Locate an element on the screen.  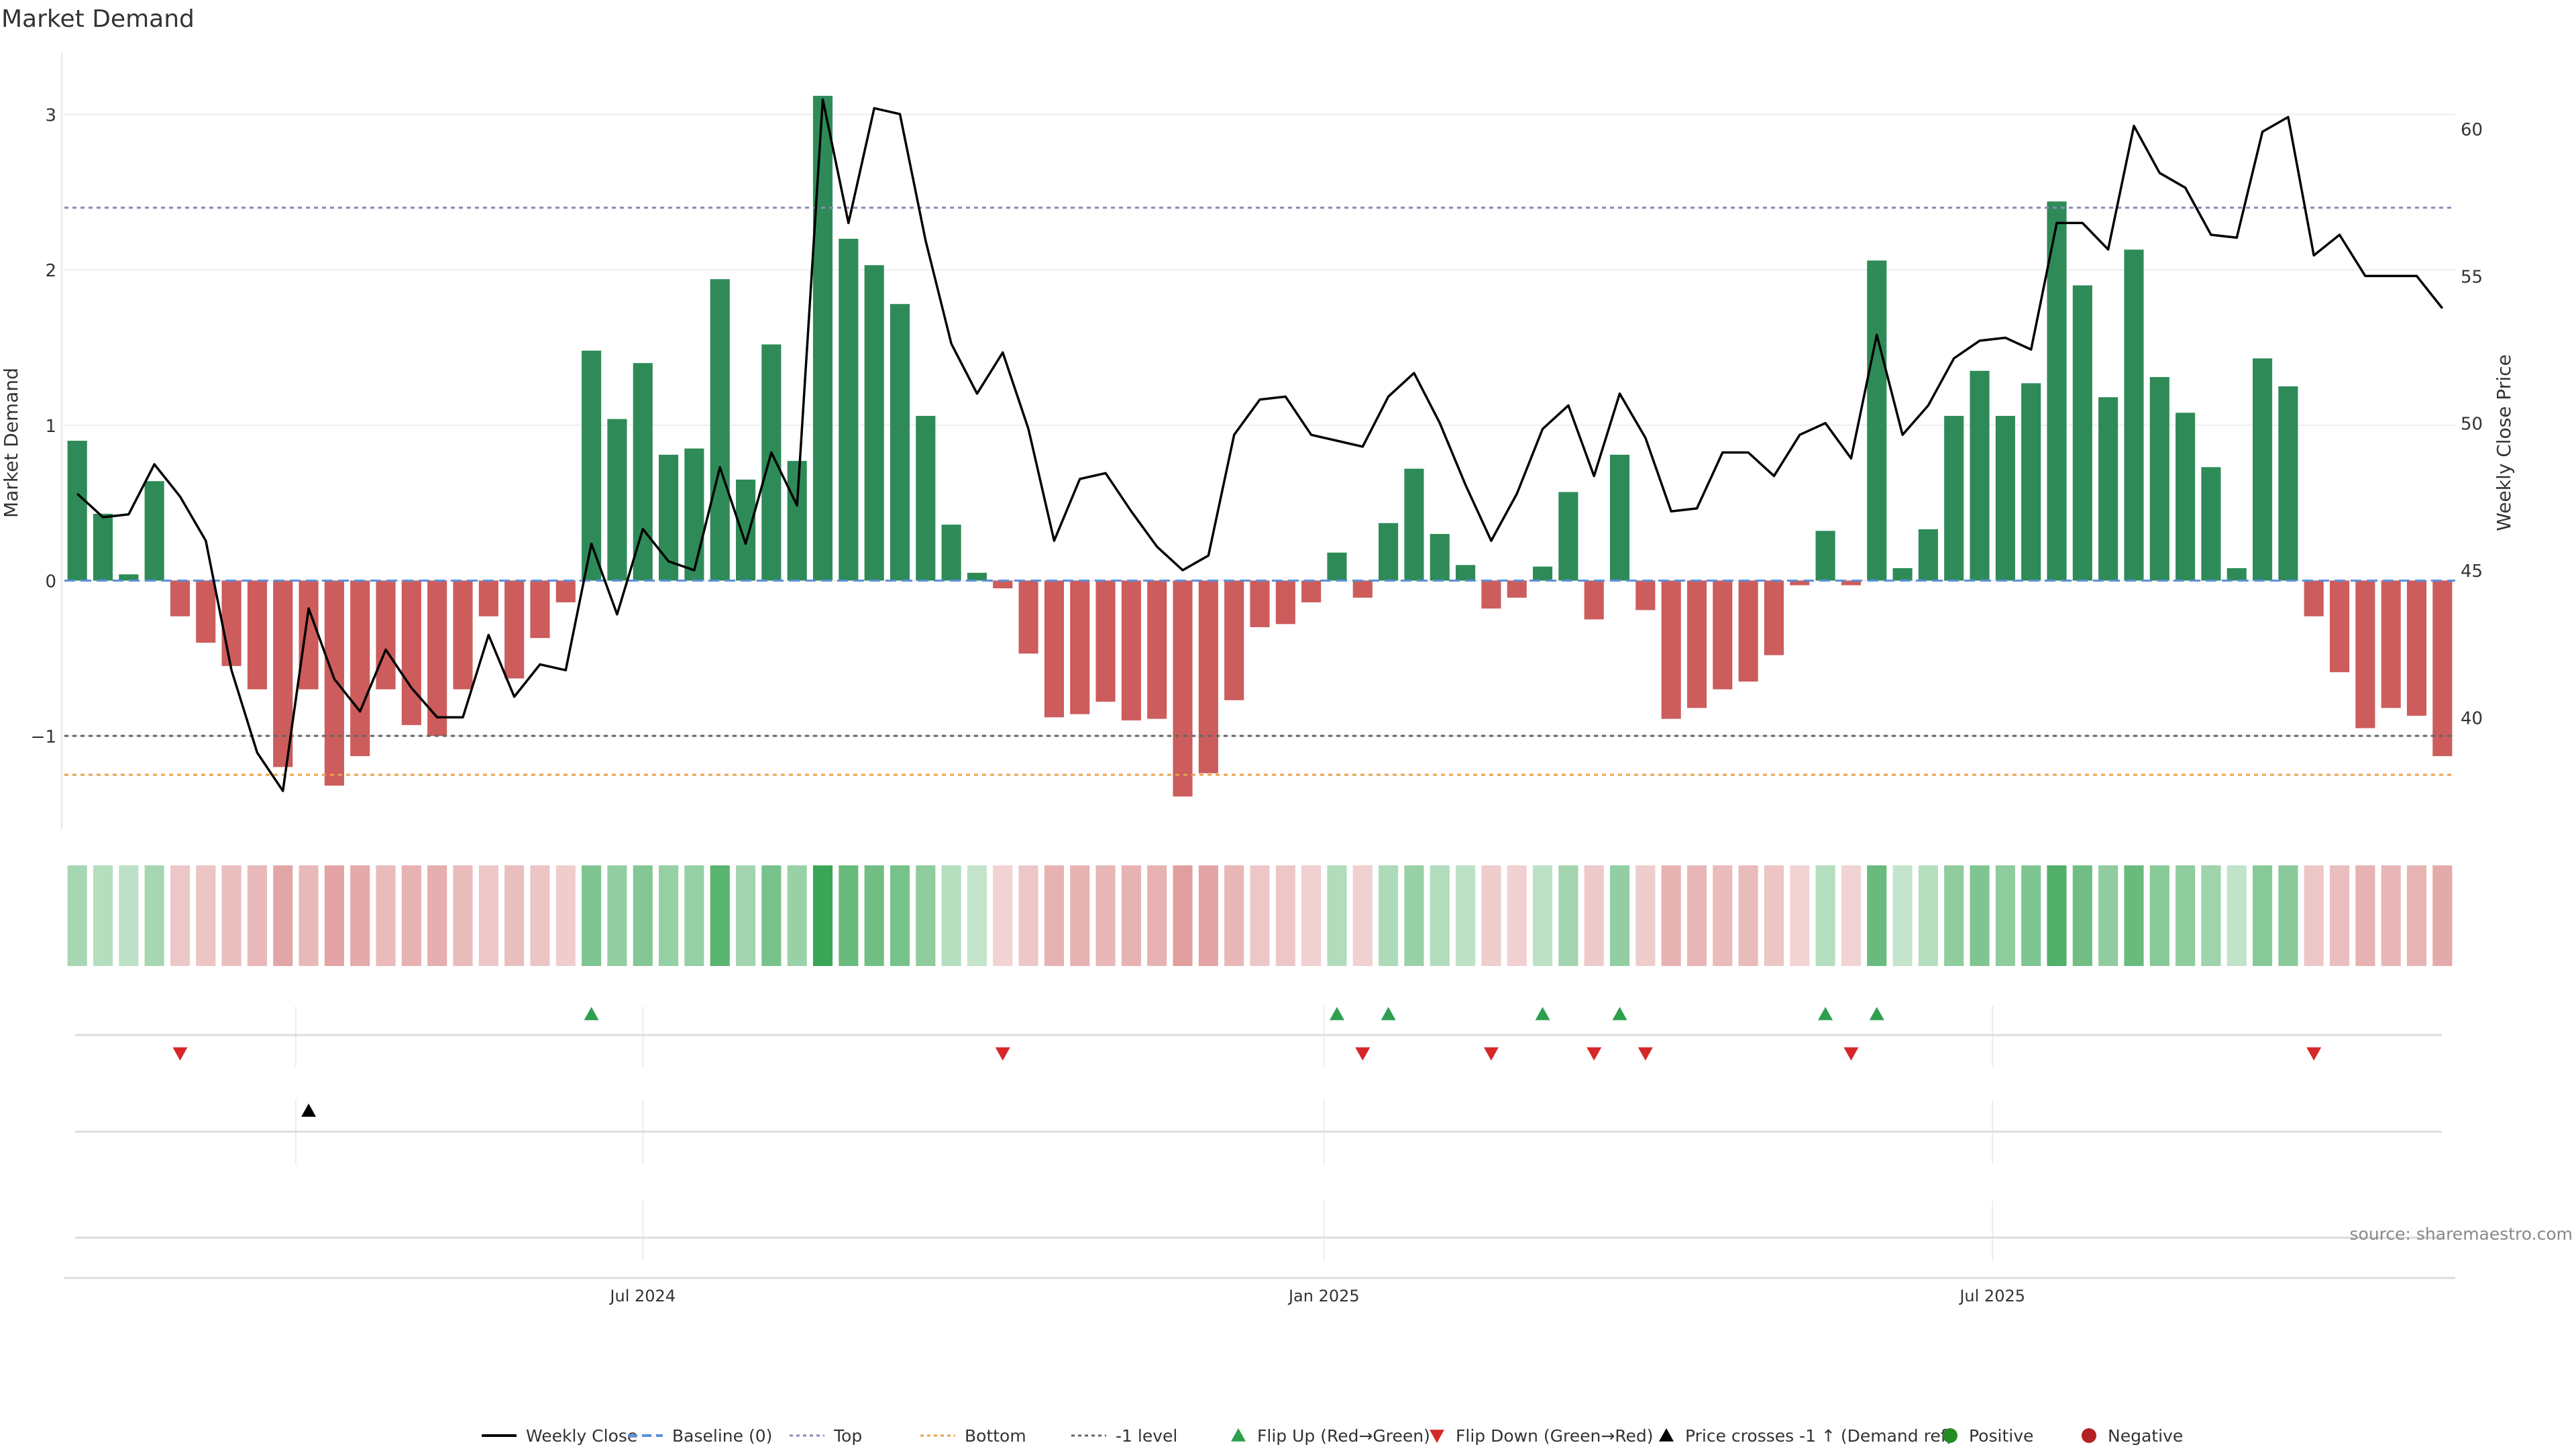
y-tick-label-left: −1 is located at coordinates (43, 737).